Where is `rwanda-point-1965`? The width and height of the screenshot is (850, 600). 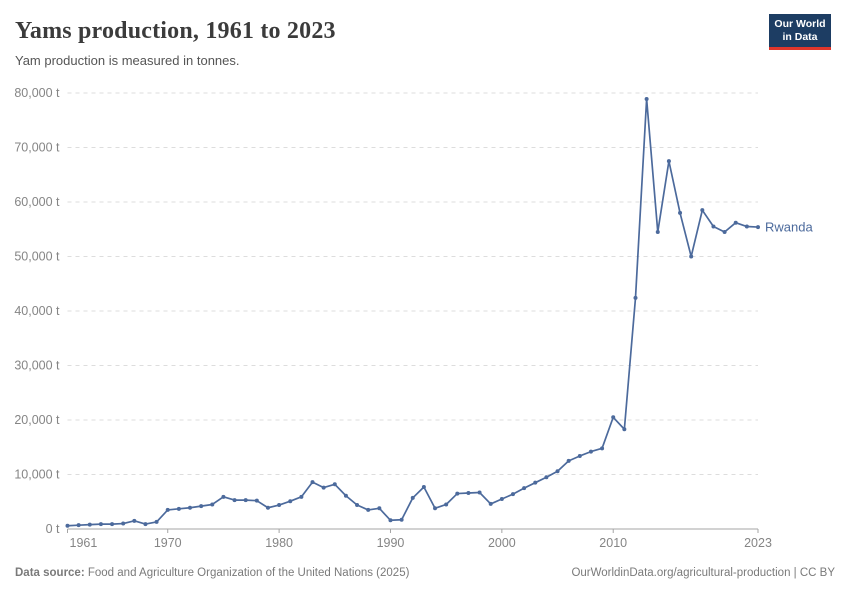
rwanda-point-1965 is located at coordinates (112, 524).